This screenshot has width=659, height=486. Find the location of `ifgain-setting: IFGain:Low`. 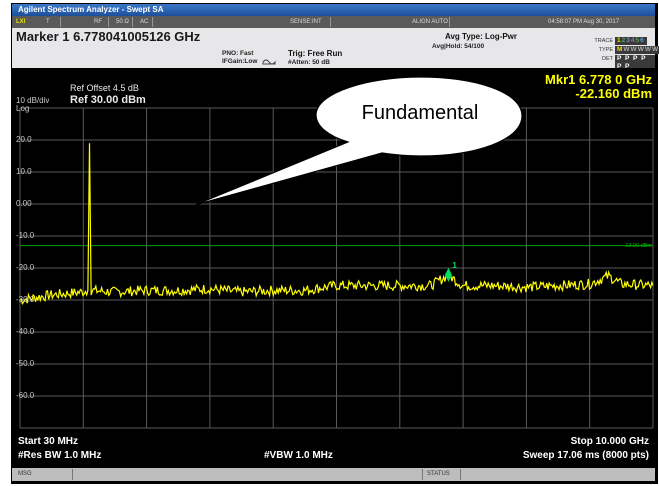

ifgain-setting: IFGain:Low is located at coordinates (240, 61).